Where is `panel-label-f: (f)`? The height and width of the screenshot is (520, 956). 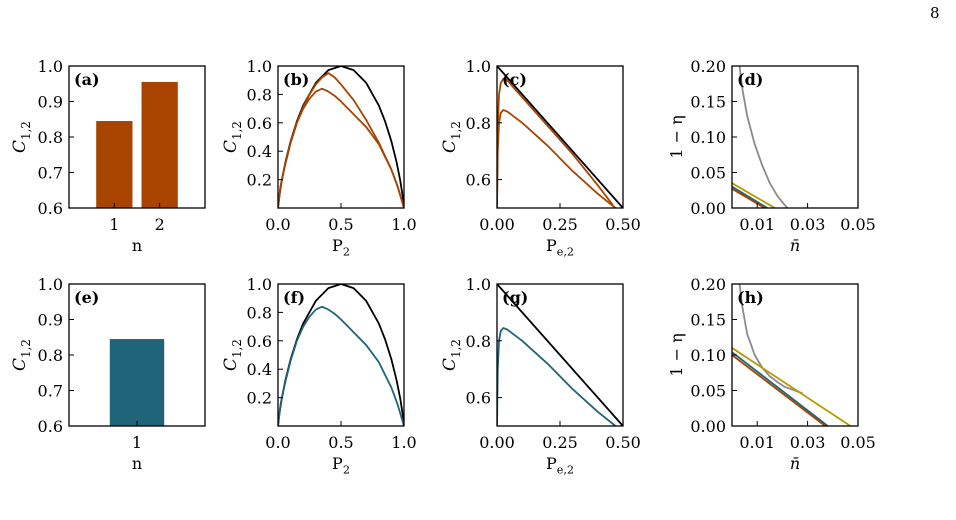
panel-label-f: (f) is located at coordinates (294, 297).